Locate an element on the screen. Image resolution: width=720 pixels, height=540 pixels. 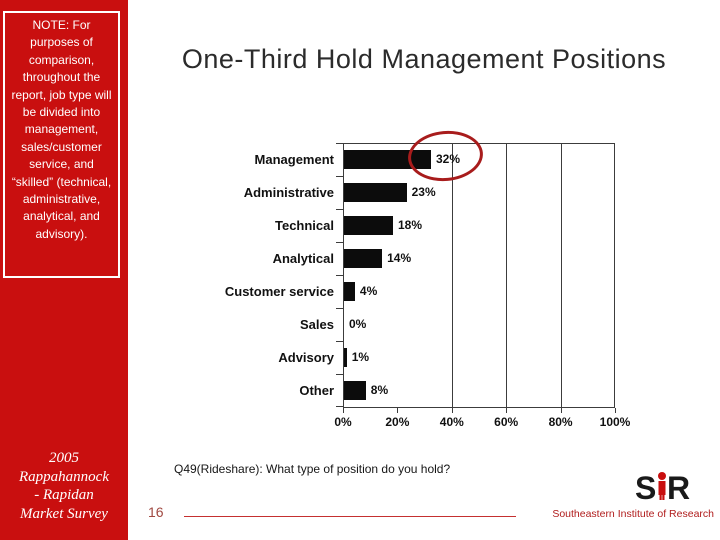
value-label: 0% is located at coordinates (358, 324).